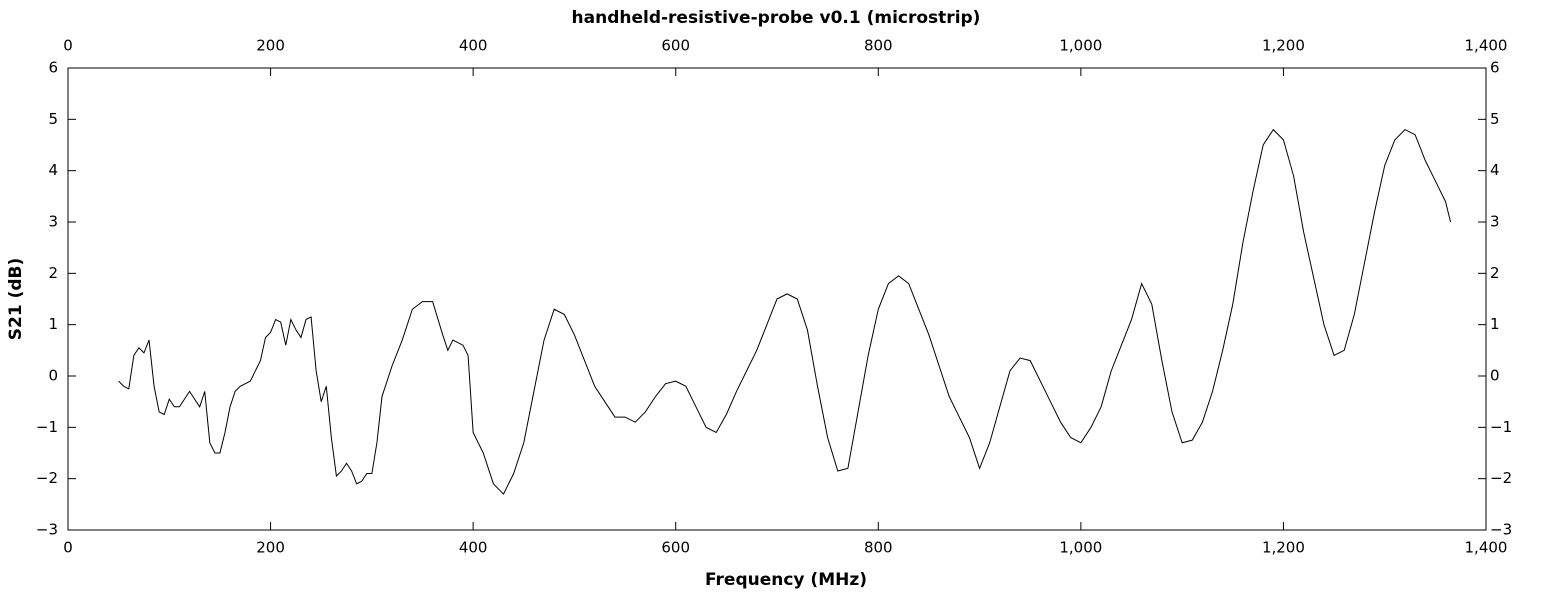 The image size is (1560, 600). I want to click on x-tick-label-top: 800, so click(878, 46).